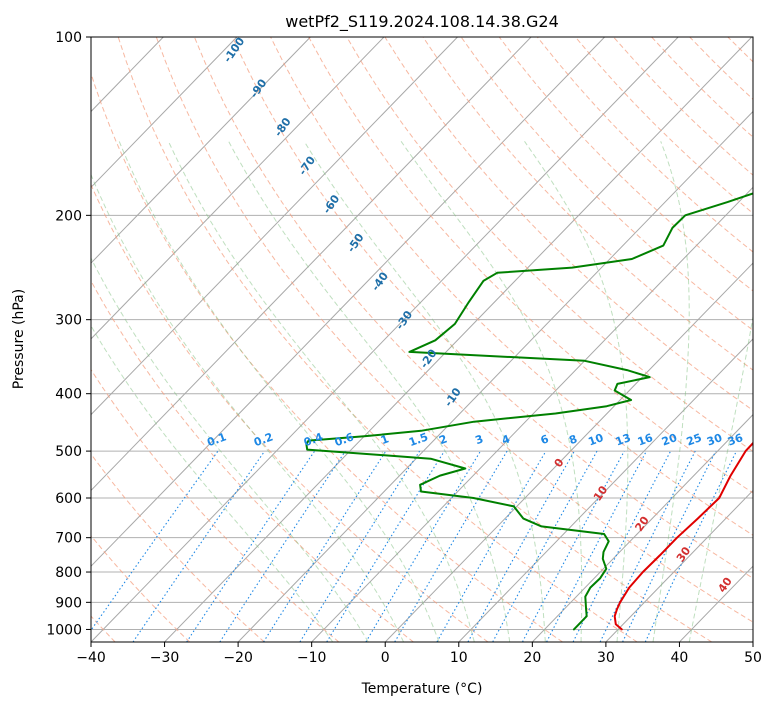  Describe the element at coordinates (68, 321) in the screenshot. I see `y-tick-label: 300` at that location.